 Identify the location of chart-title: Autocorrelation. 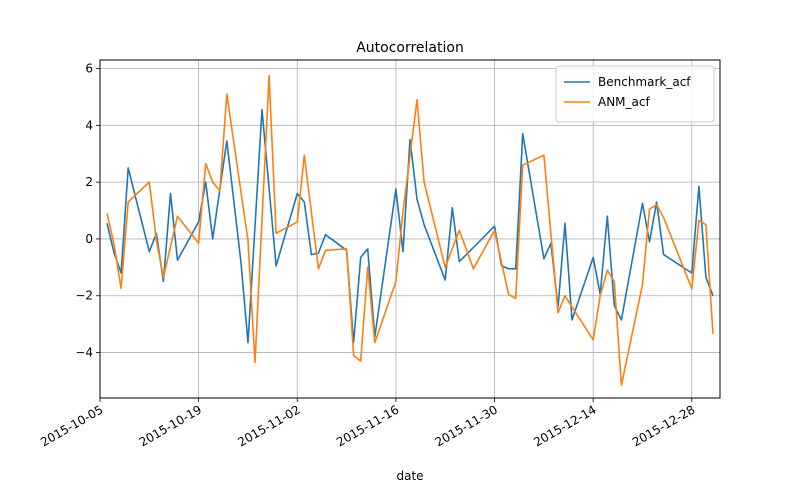
(410, 48).